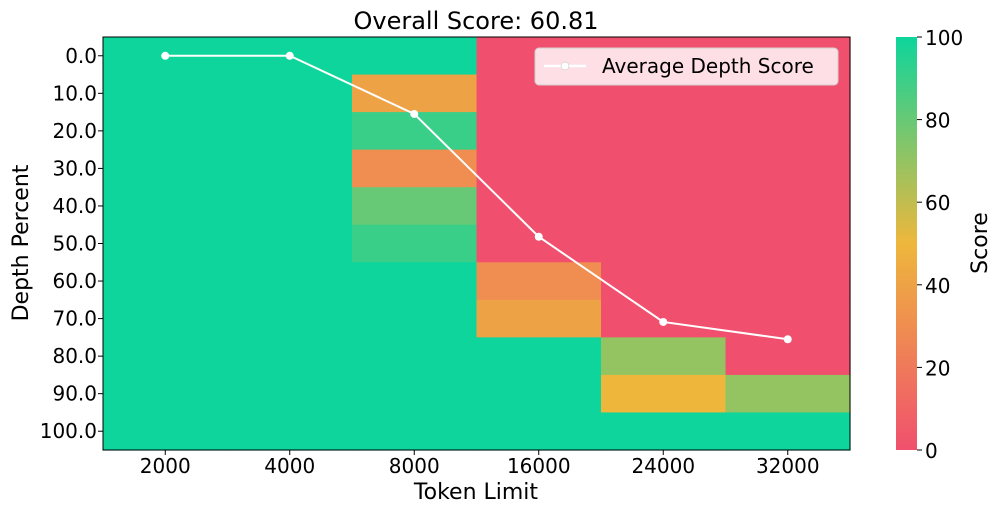 This screenshot has width=997, height=514. Describe the element at coordinates (74, 131) in the screenshot. I see `y-tick-label: 20.0` at that location.